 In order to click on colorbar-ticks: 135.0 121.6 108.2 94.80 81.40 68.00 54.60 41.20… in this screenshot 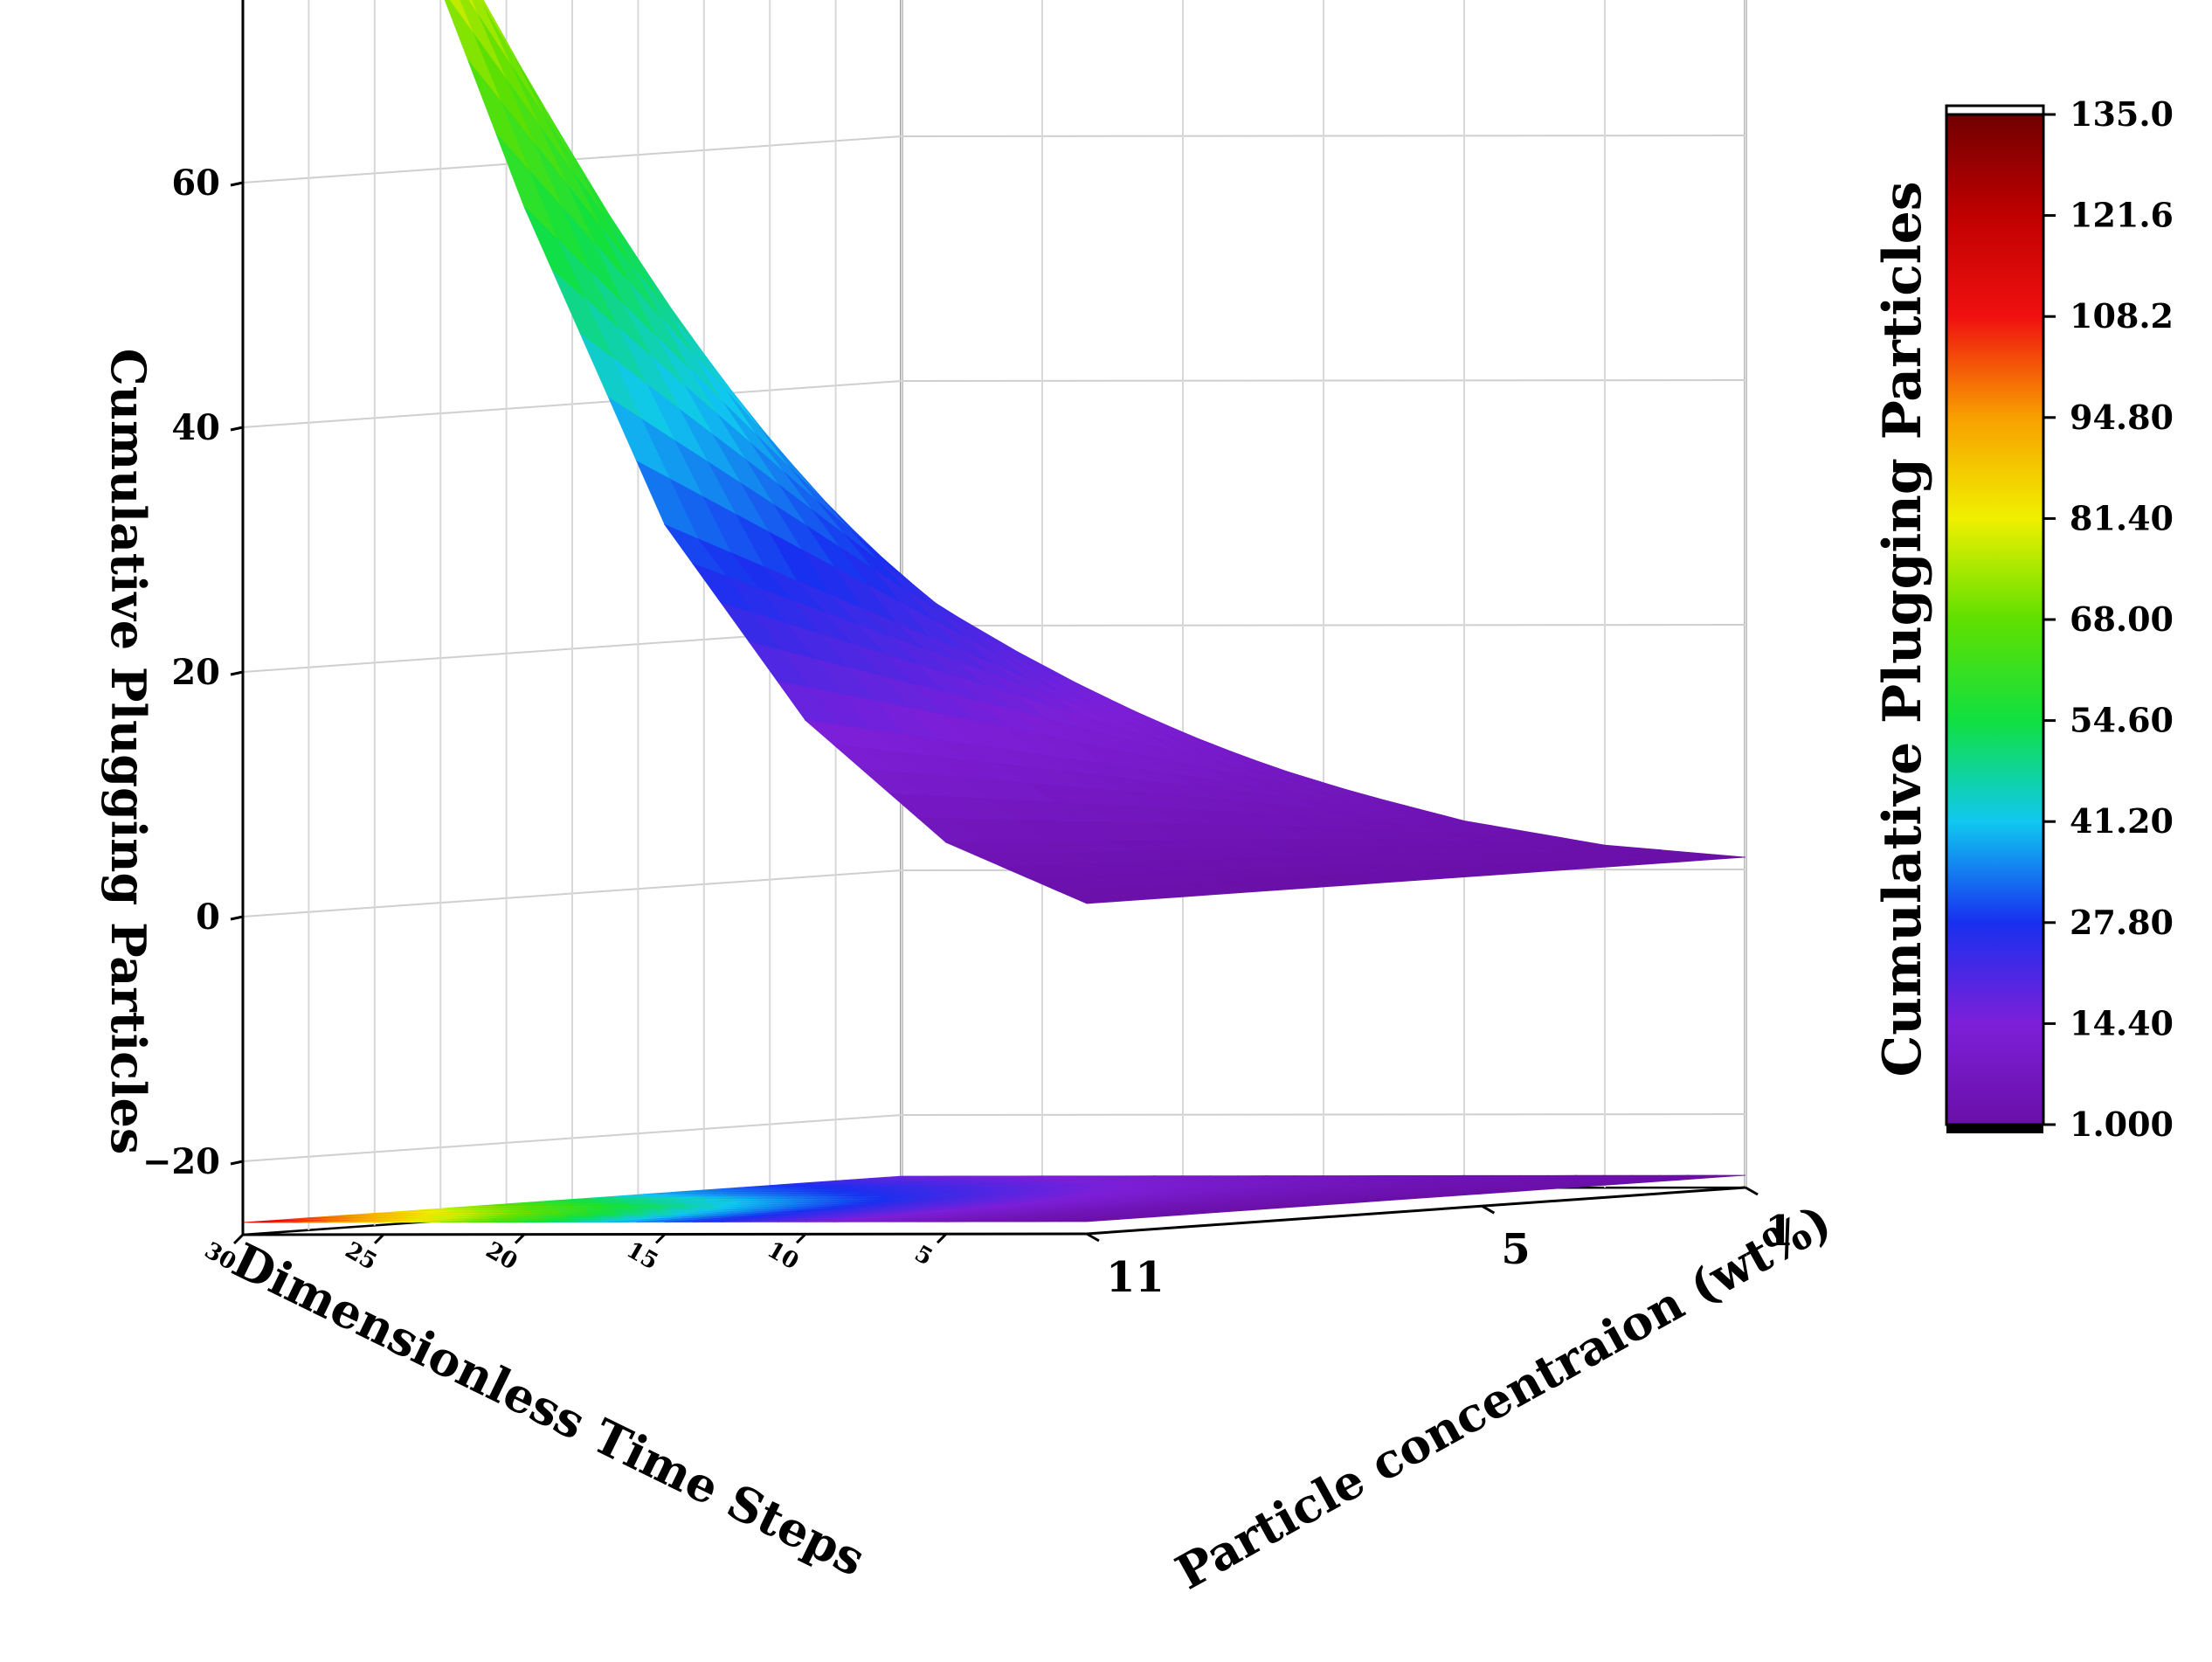, I will do `click(2108, 619)`.